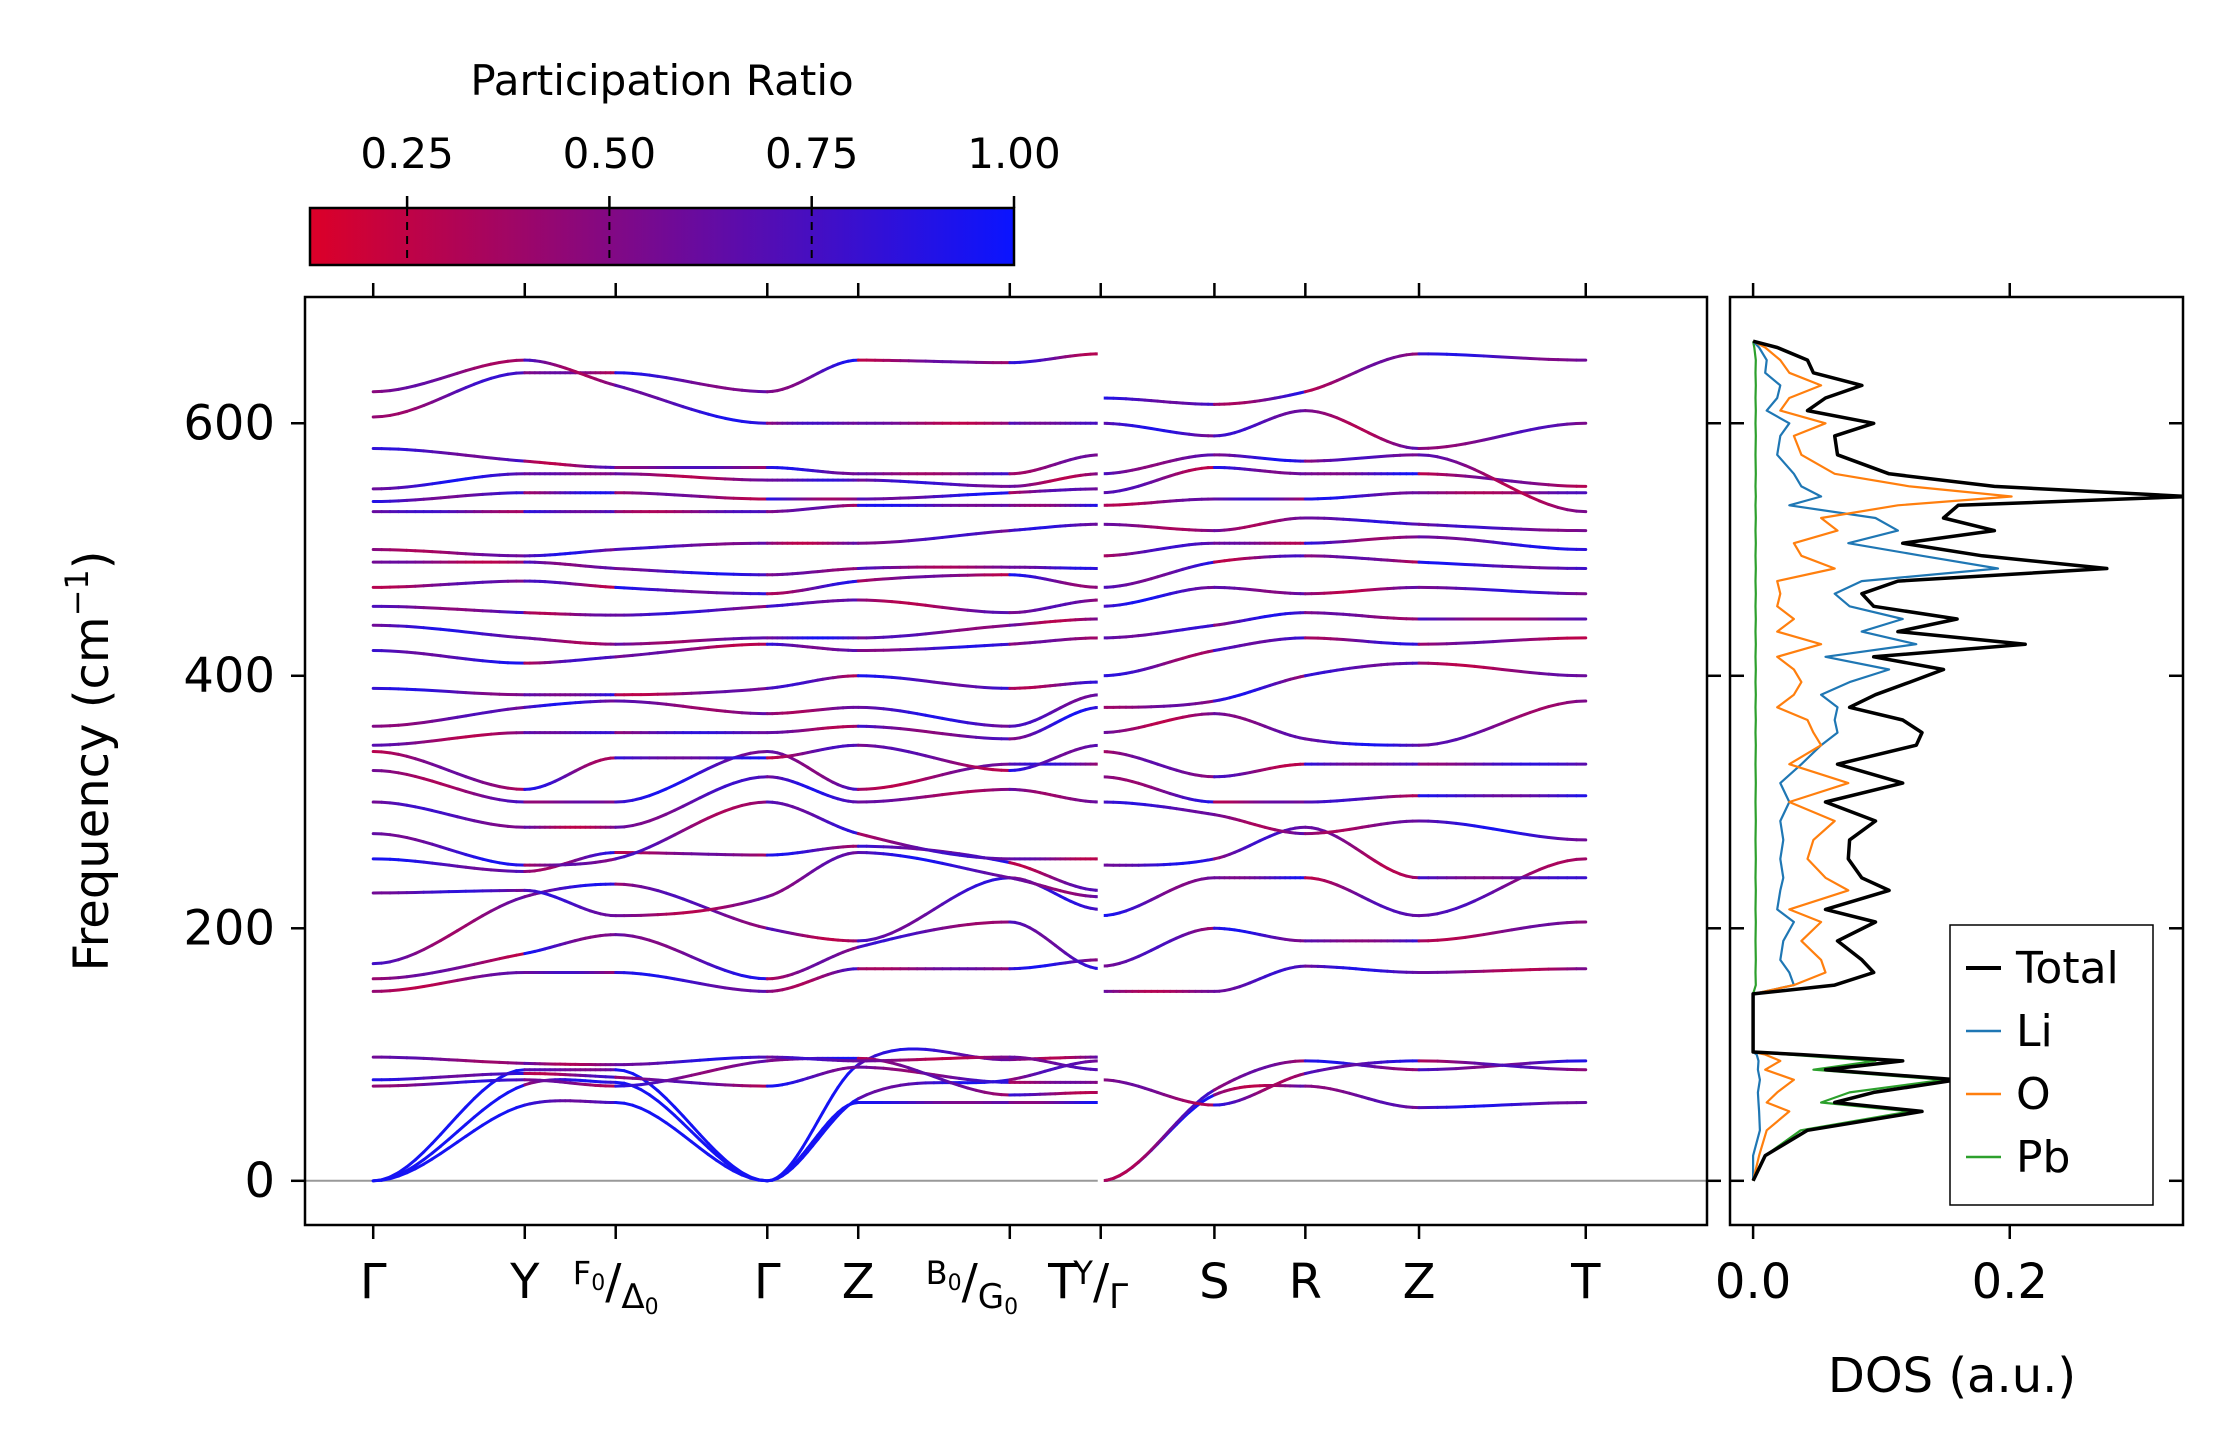 This screenshot has width=2222, height=1455. Describe the element at coordinates (1014, 153) in the screenshot. I see `colorbar-tick-label: 1.00` at that location.